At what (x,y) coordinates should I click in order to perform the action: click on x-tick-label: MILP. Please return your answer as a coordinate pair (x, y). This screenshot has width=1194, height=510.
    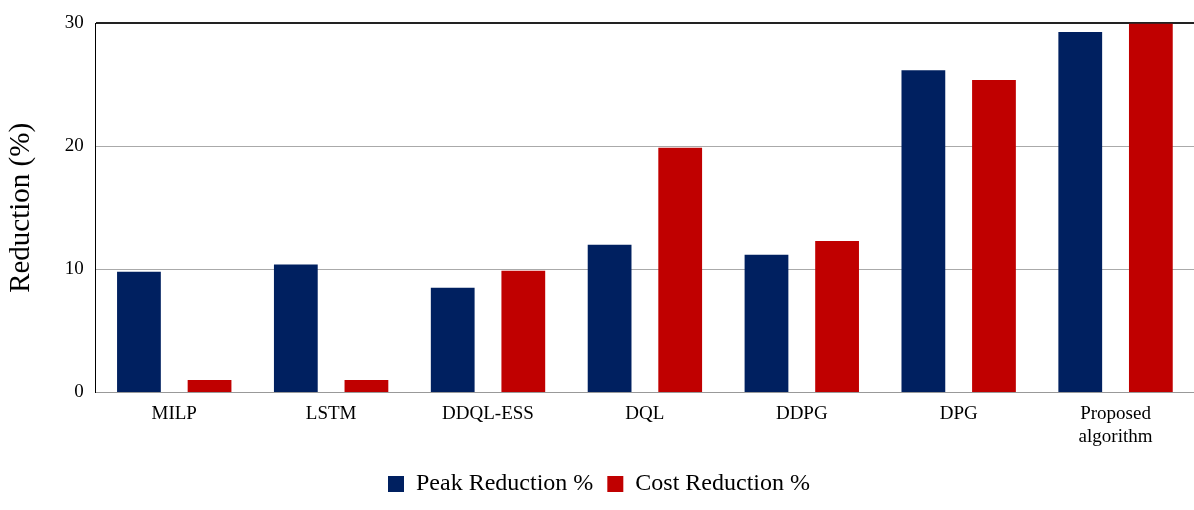
    Looking at the image, I should click on (174, 412).